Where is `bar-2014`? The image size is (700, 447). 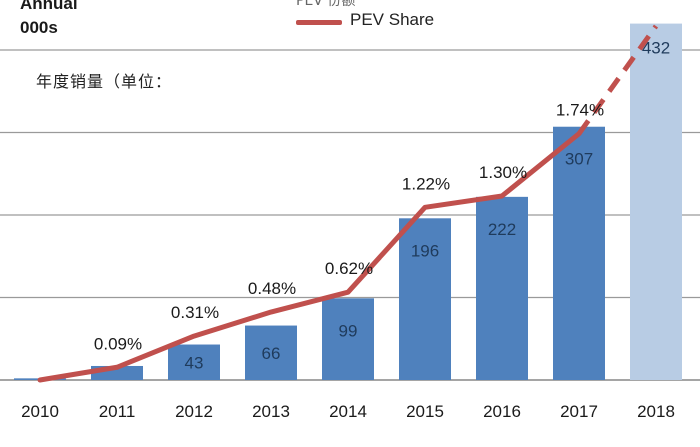 bar-2014 is located at coordinates (348, 339).